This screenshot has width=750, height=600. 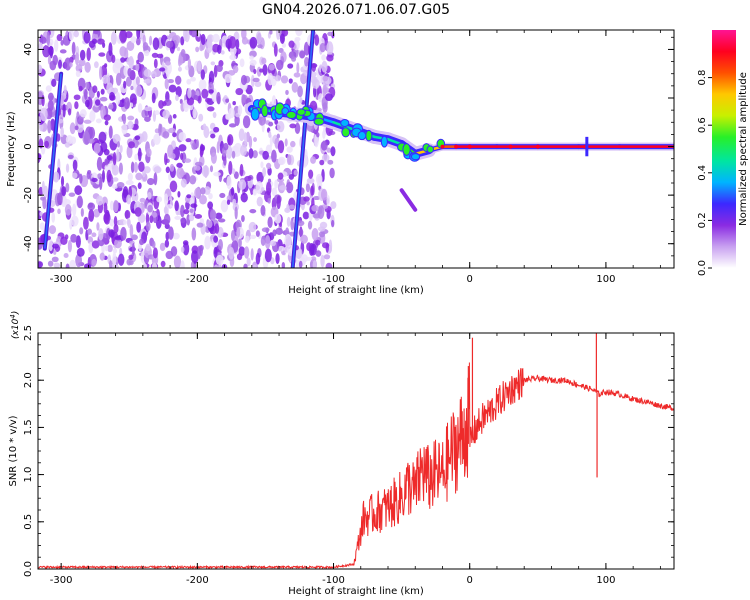 I want to click on spectrogram-y-tick-label: -40, so click(x=28, y=244).